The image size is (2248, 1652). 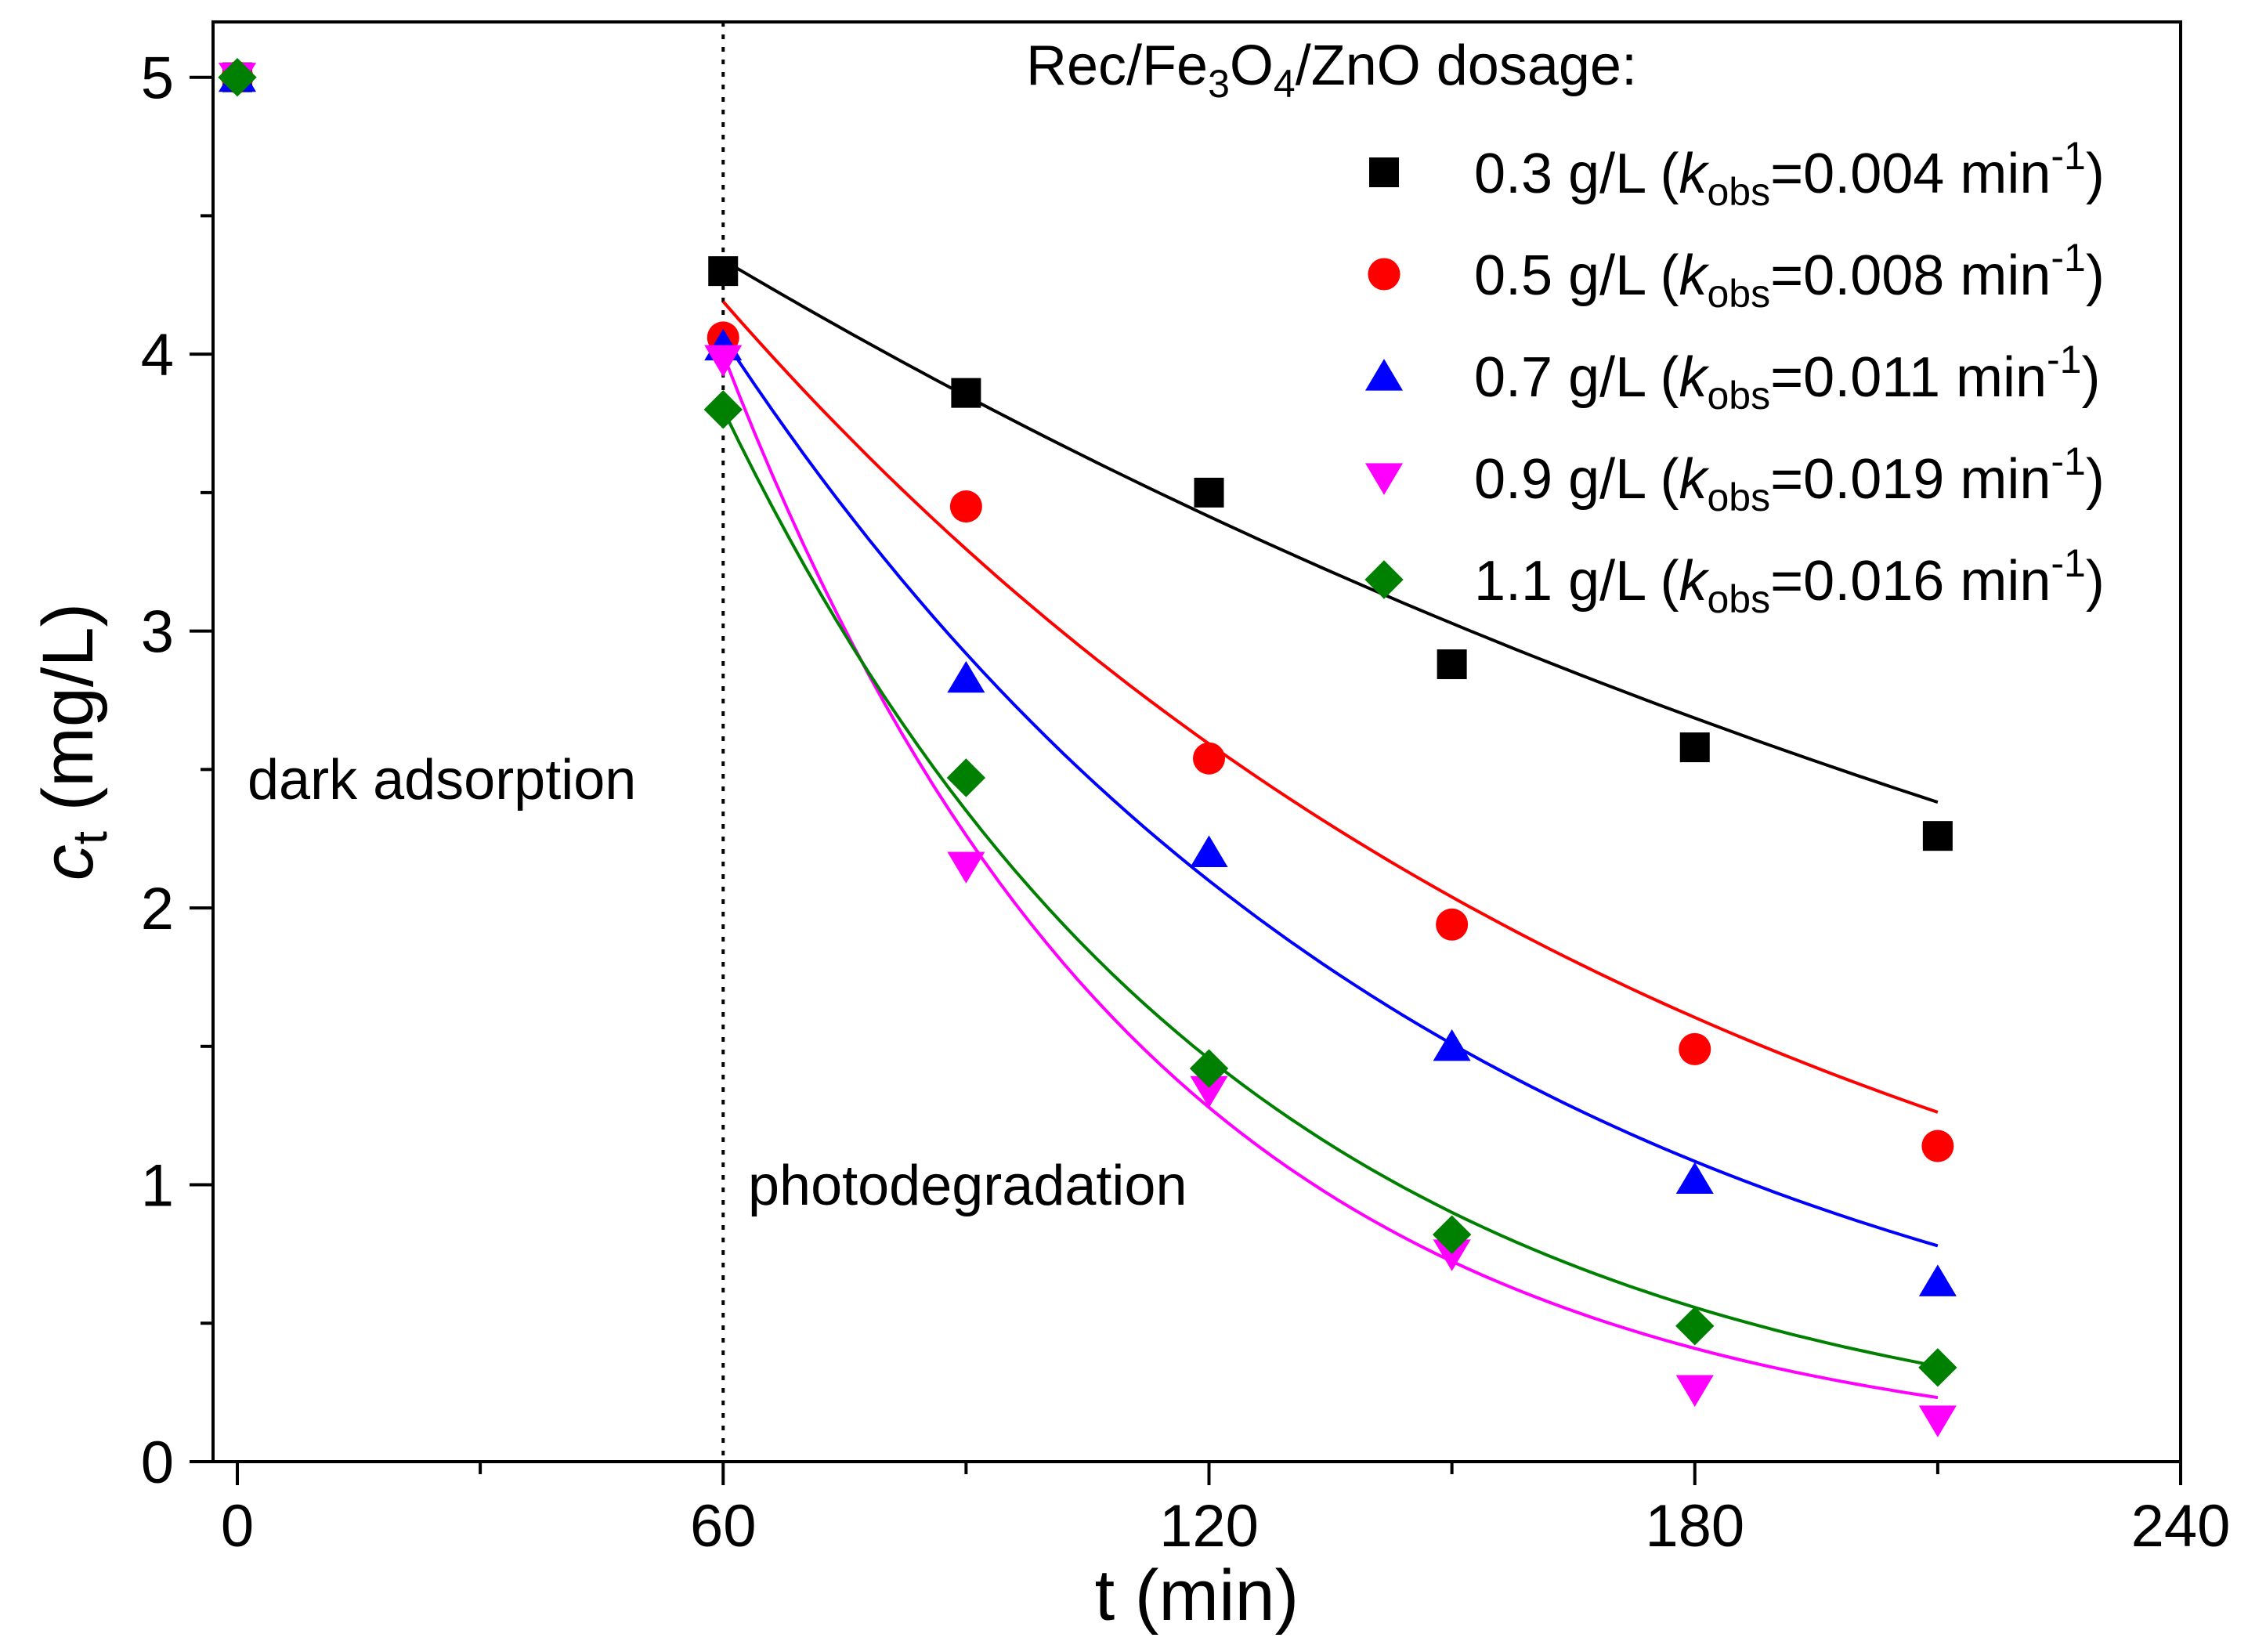 What do you see at coordinates (1577, 479) in the screenshot?
I see `legend-dose: 0.9 g/L (` at bounding box center [1577, 479].